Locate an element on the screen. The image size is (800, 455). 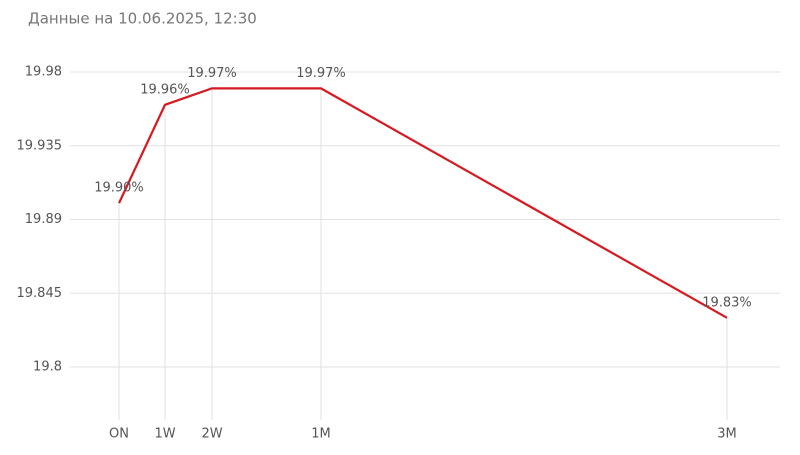
data-label: 19.96% is located at coordinates (165, 89).